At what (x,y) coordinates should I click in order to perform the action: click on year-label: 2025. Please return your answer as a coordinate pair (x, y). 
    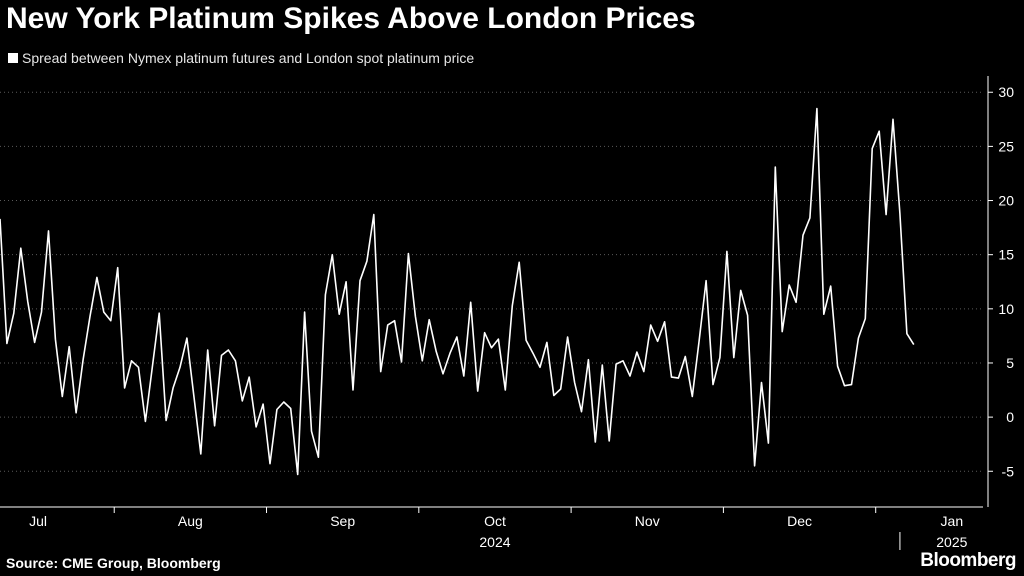
    Looking at the image, I should click on (951, 542).